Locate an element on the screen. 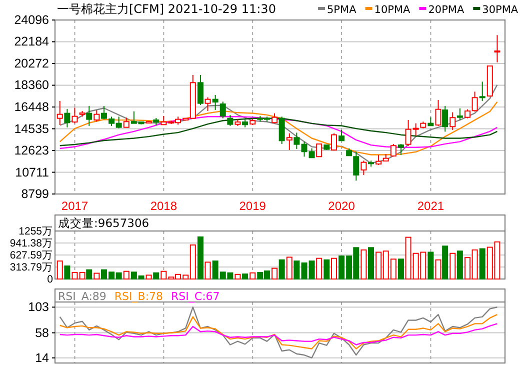 The height and width of the screenshot is (365, 520). y-tick-label: 8799 is located at coordinates (35, 194).